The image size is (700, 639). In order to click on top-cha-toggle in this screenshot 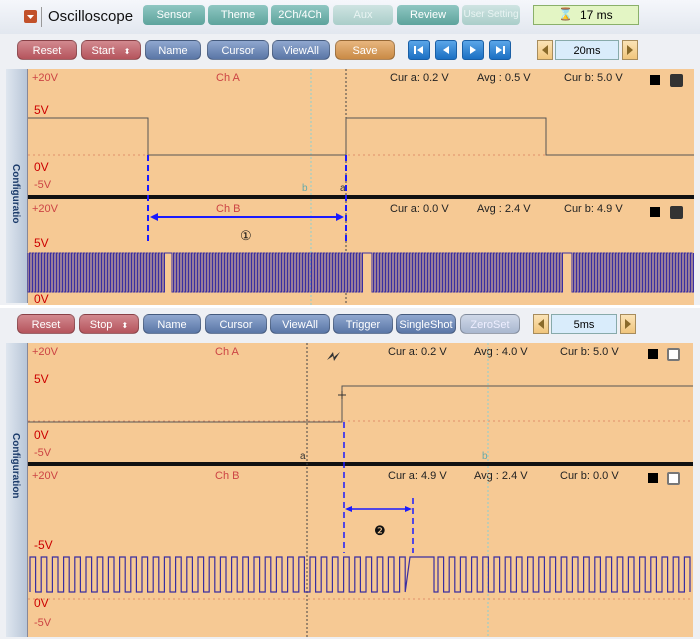, I will do `click(676, 80)`.